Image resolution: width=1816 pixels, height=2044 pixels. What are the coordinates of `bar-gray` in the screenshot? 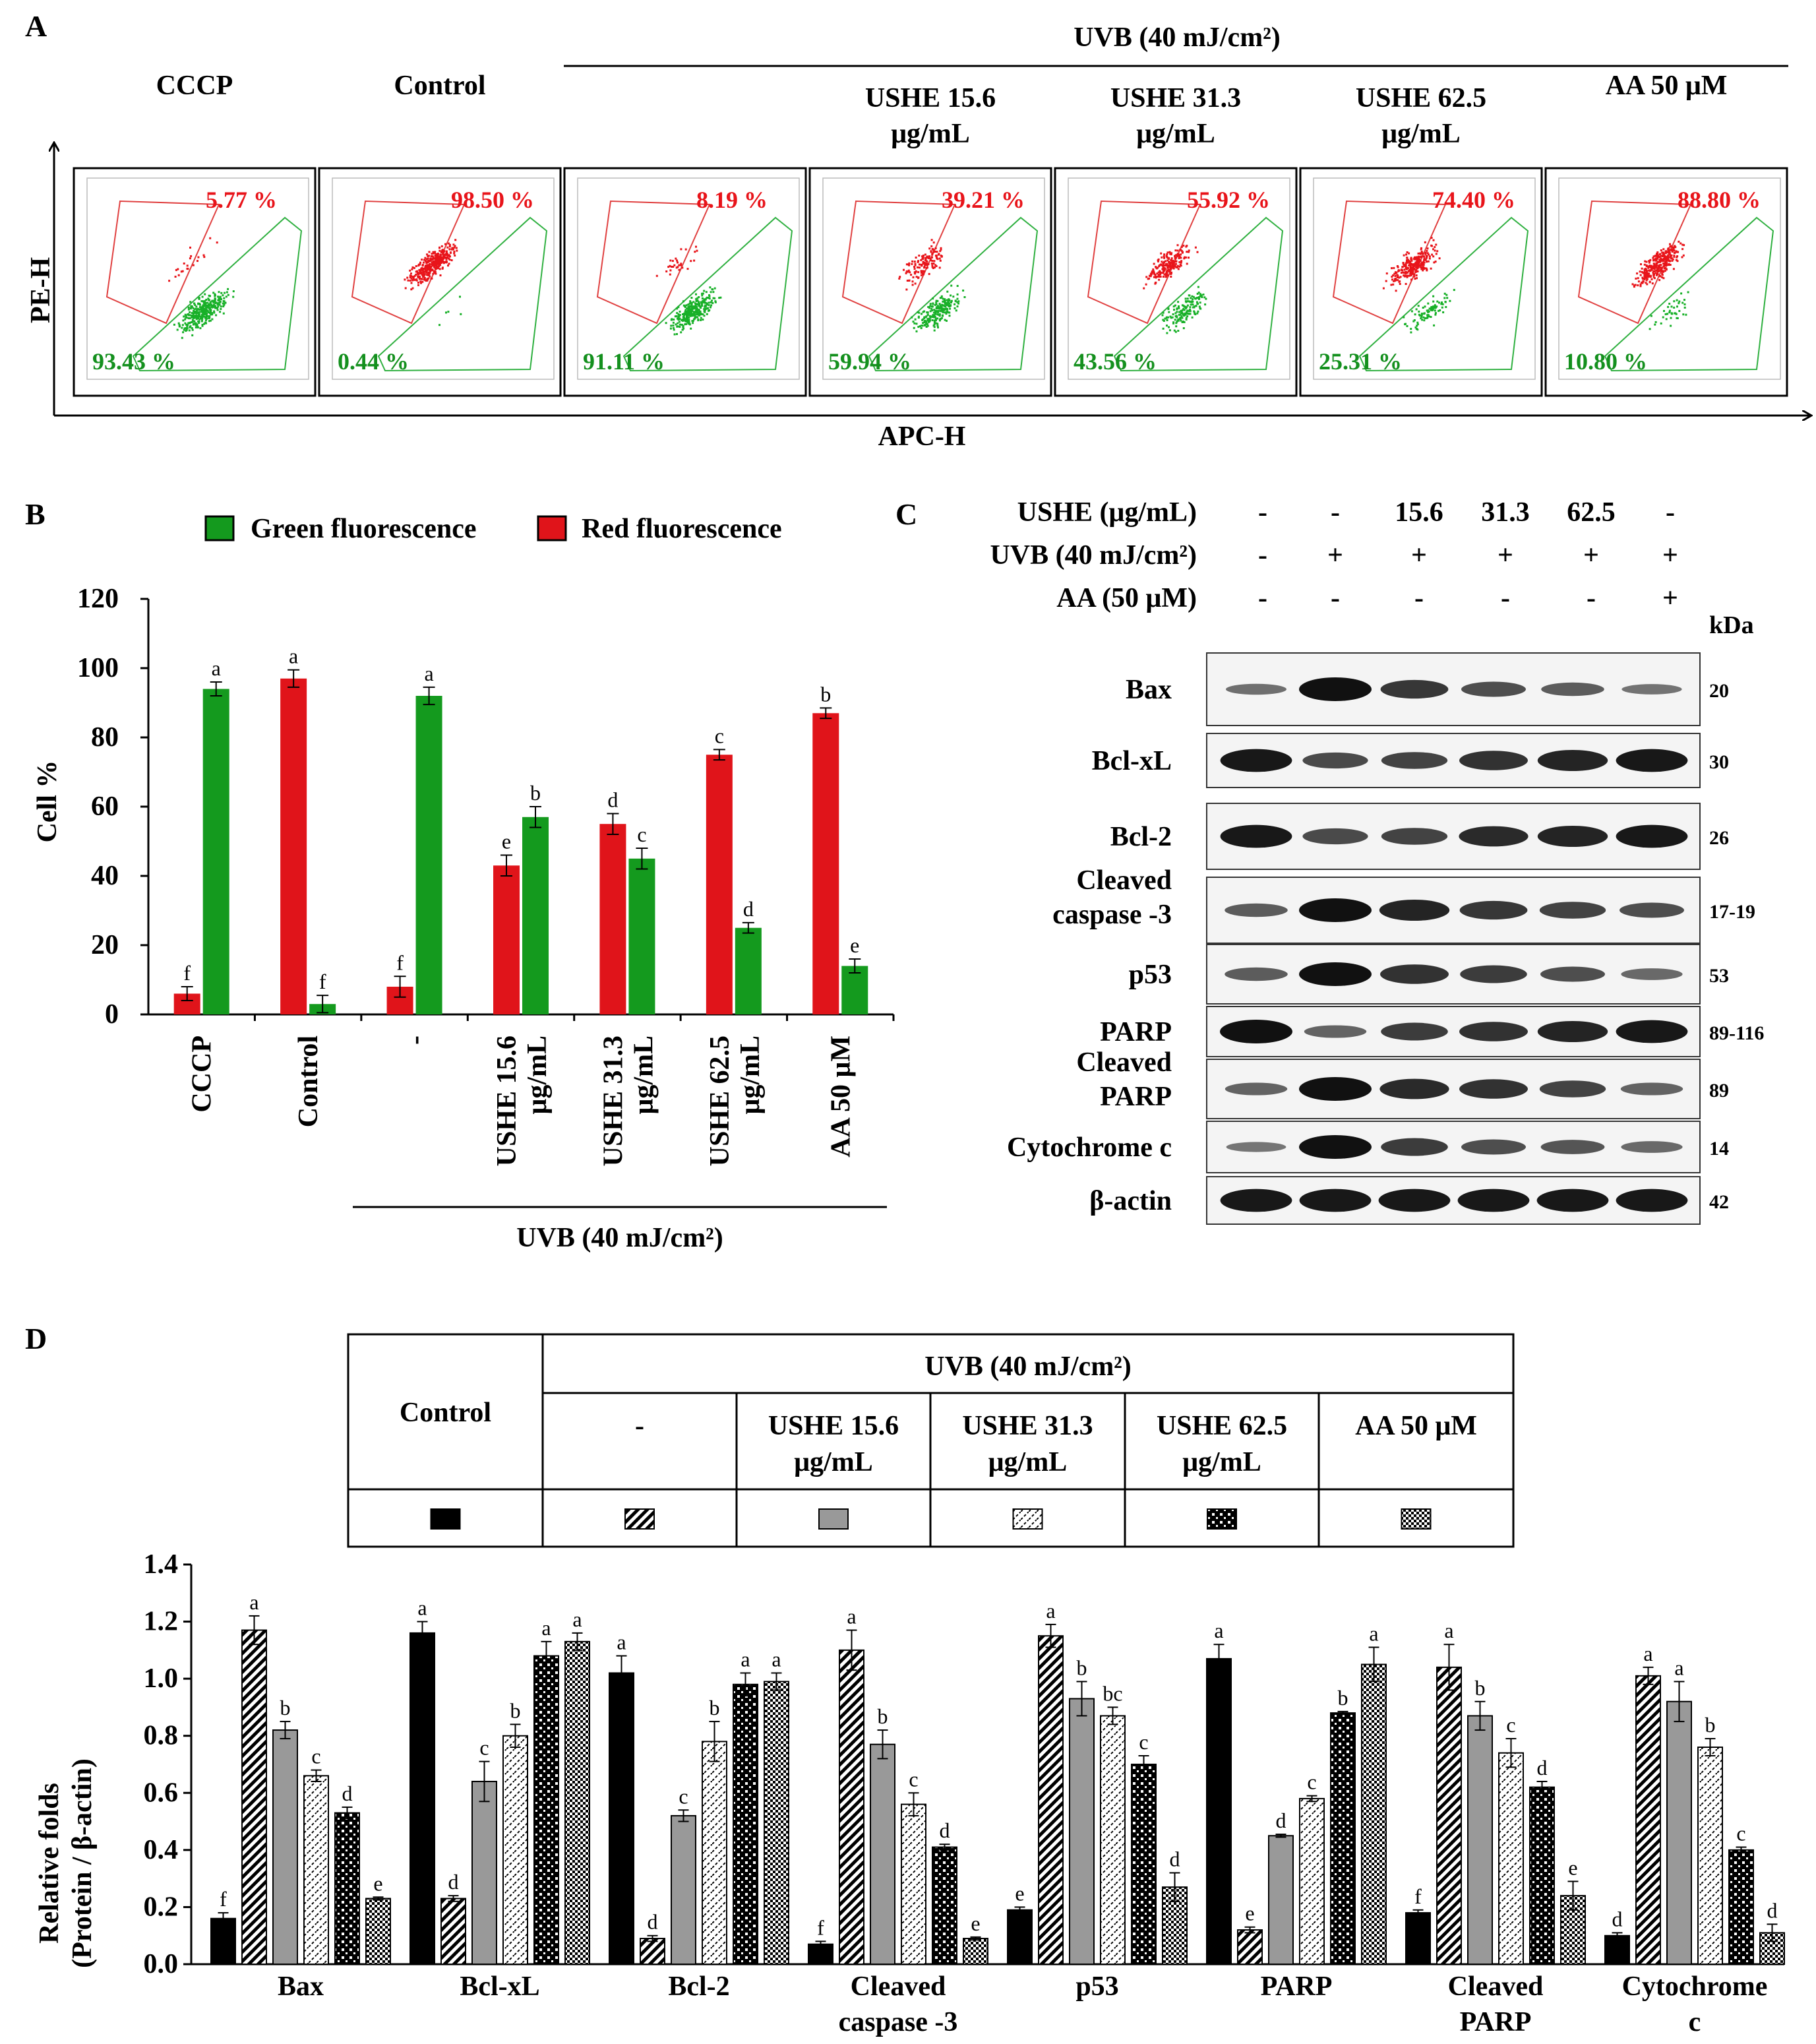 It's located at (882, 1854).